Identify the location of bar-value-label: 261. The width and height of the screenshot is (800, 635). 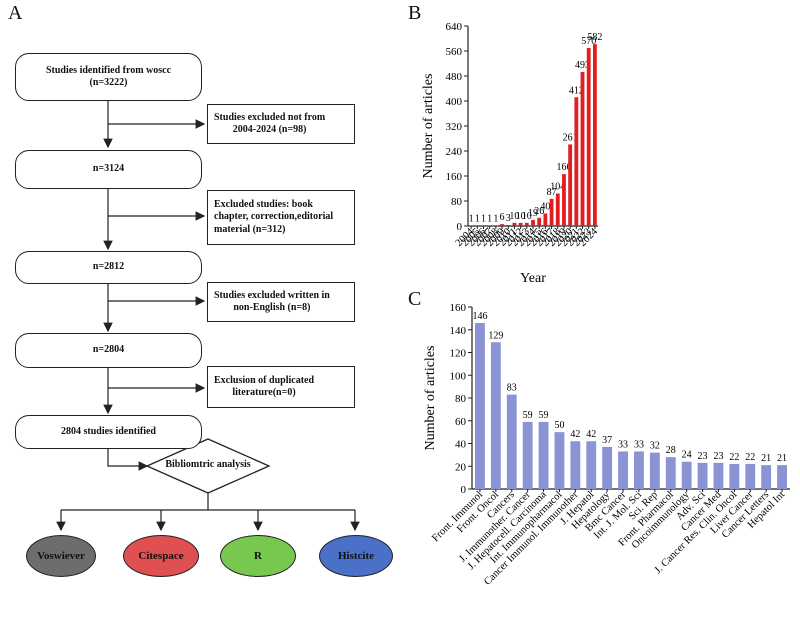
(570, 137).